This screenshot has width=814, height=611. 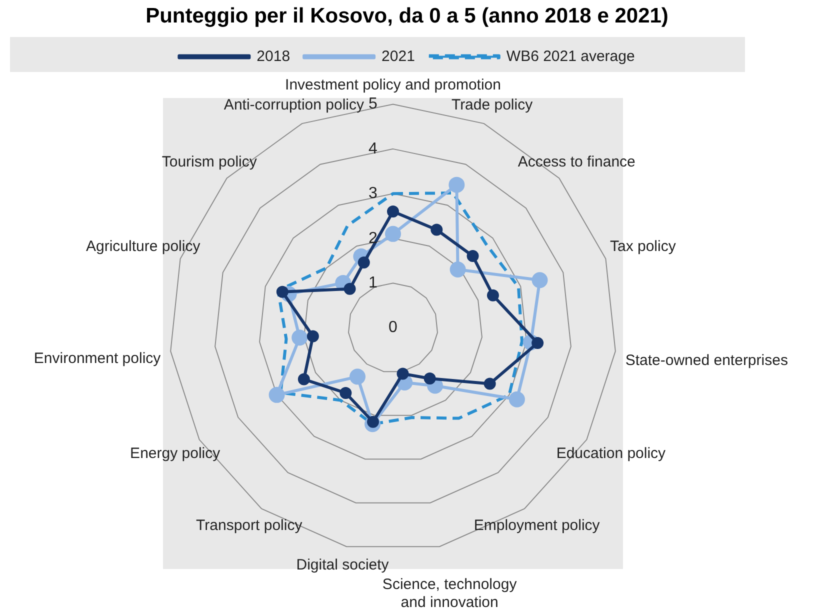 I want to click on spoke-label: Agriculture policy, so click(x=143, y=246).